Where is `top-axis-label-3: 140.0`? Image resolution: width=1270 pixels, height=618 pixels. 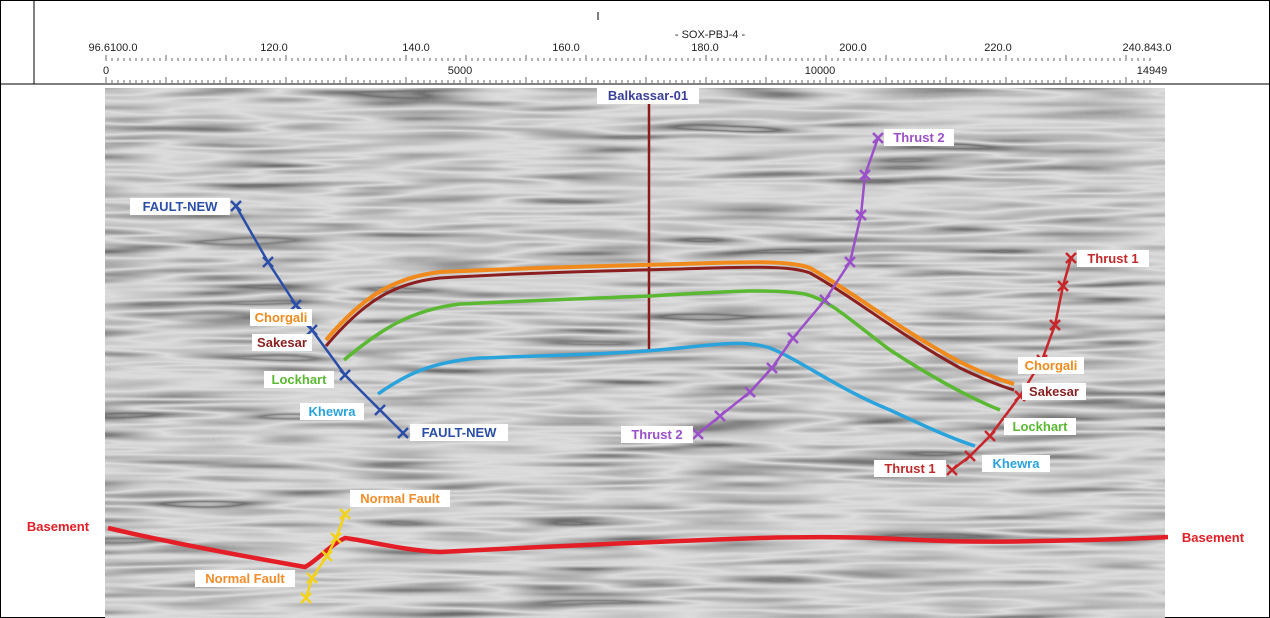
top-axis-label-3: 140.0 is located at coordinates (416, 48).